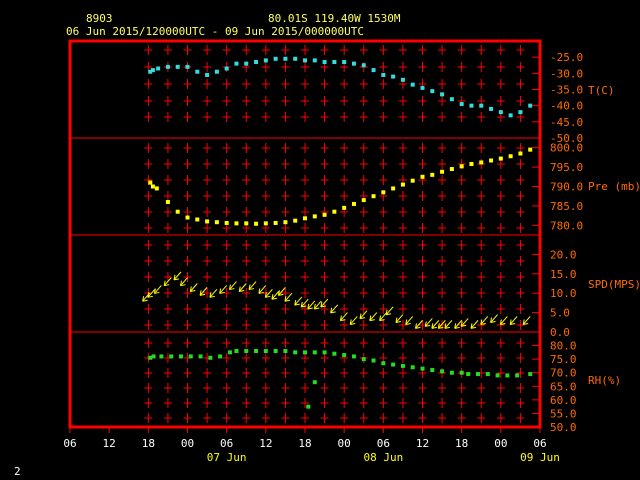 This screenshot has width=640, height=480. I want to click on y-tick-label: 60.0, so click(563, 400).